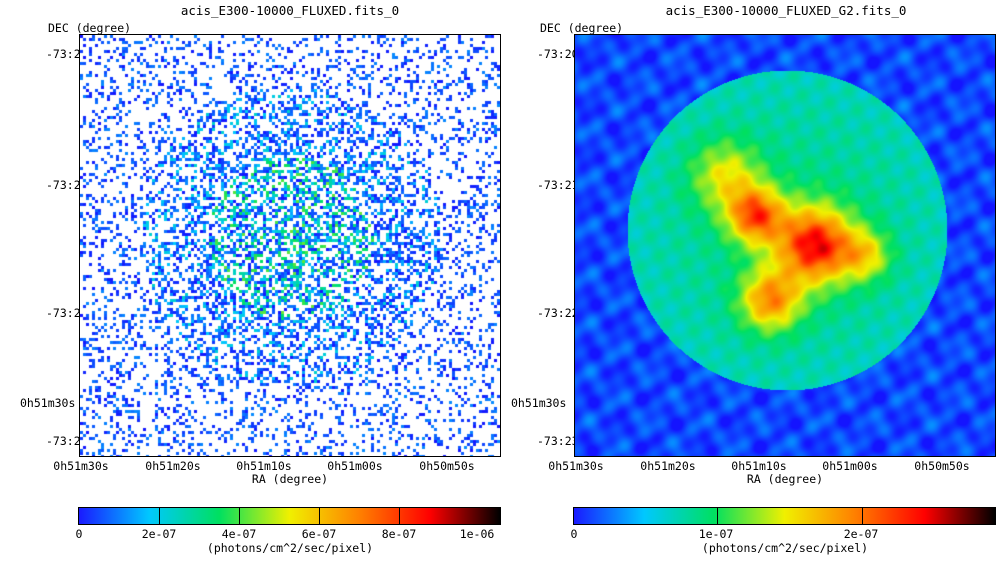  What do you see at coordinates (173, 466) in the screenshot?
I see `left-ra-tick-2: 0h51m20s` at bounding box center [173, 466].